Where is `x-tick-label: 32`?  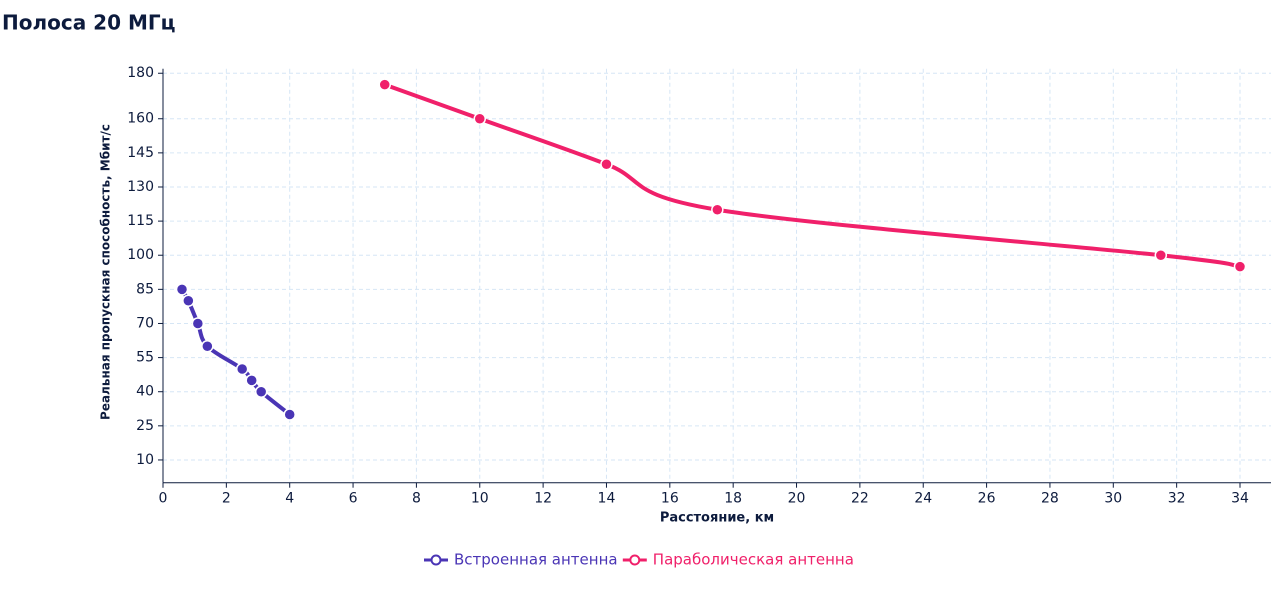
x-tick-label: 32 is located at coordinates (1177, 499).